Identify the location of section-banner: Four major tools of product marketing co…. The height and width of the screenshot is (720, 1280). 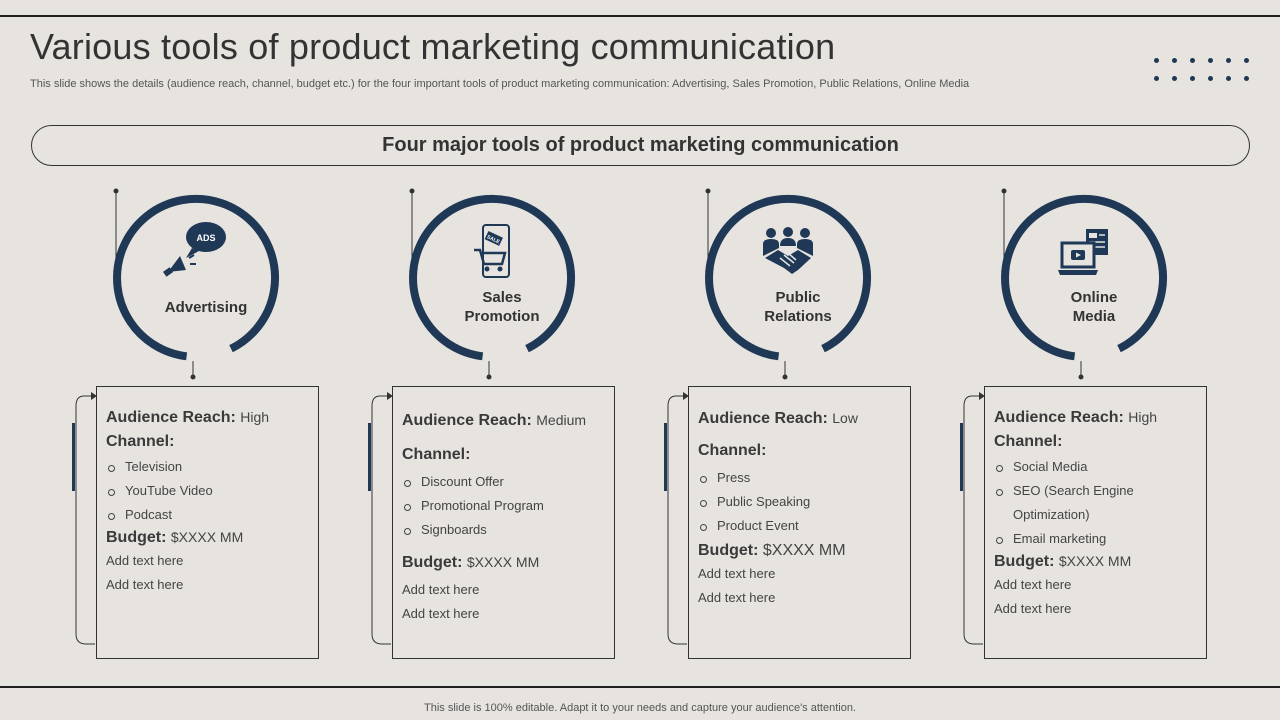
(640, 145).